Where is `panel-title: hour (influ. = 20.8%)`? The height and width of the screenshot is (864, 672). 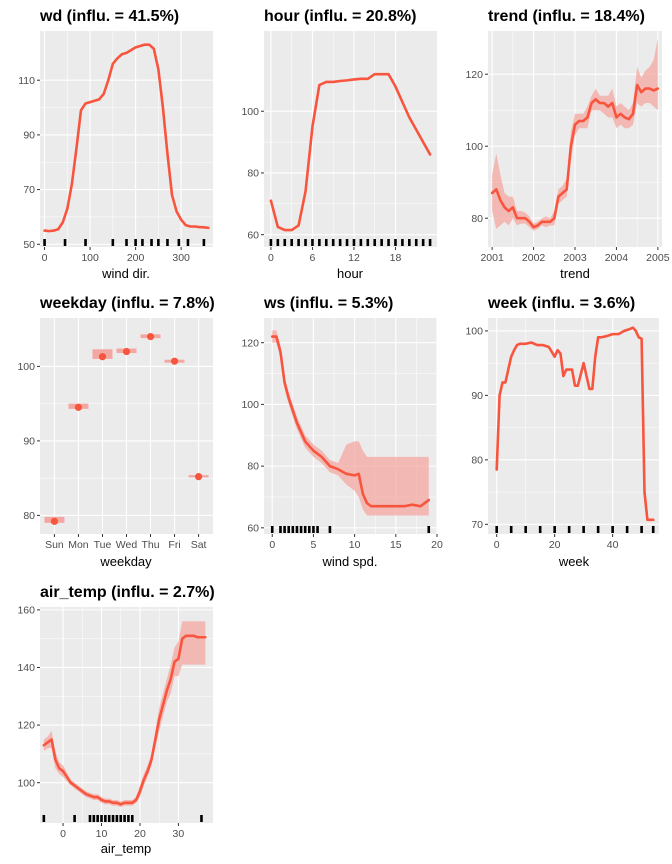 panel-title: hour (influ. = 20.8%) is located at coordinates (340, 16).